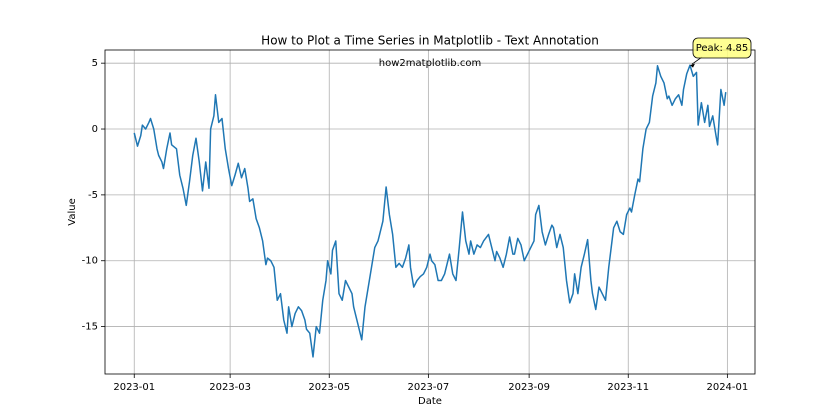 This screenshot has height=420, width=840. What do you see at coordinates (134, 387) in the screenshot?
I see `x-tick-label: 2023-01` at bounding box center [134, 387].